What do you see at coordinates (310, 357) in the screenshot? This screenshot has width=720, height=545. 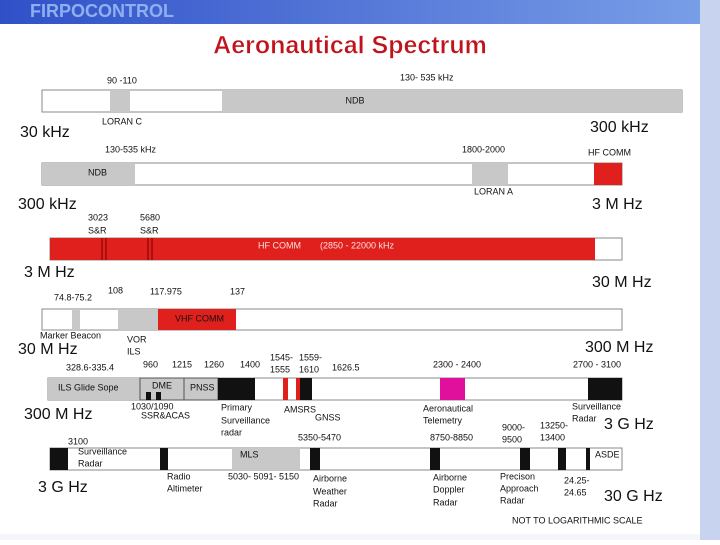 I see `band-label: 1559-` at bounding box center [310, 357].